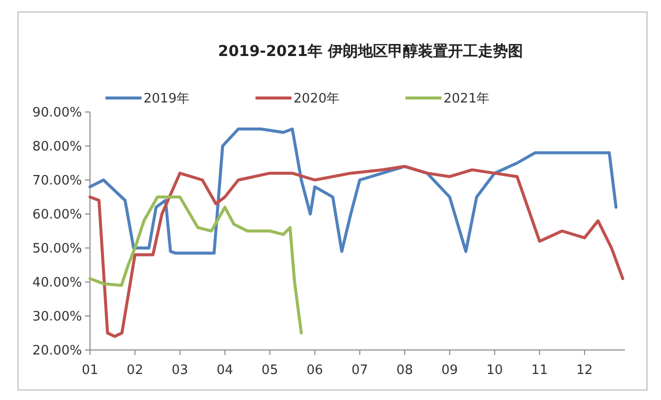 The height and width of the screenshot is (400, 661). I want to click on y-tick-label: 80.00%, so click(57, 147).